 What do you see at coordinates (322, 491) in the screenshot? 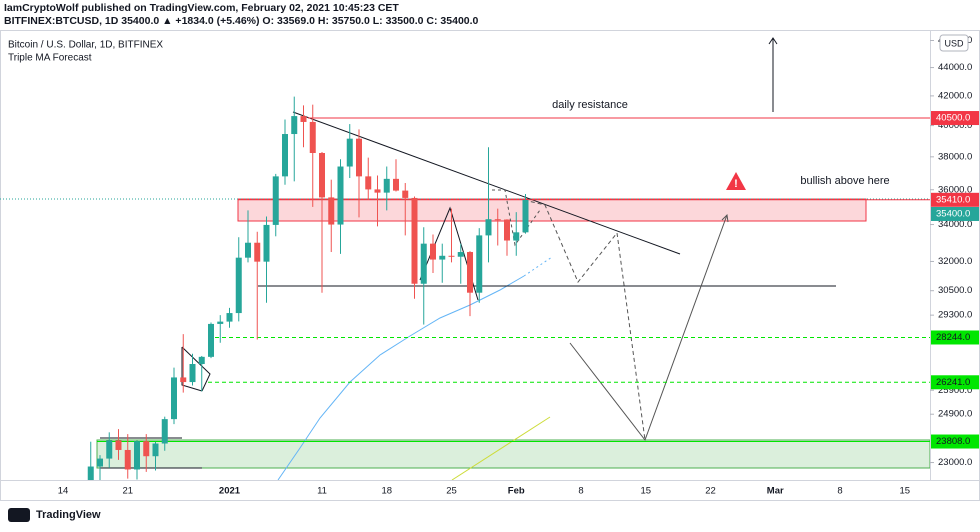
I see `x-tick-label: 11` at bounding box center [322, 491].